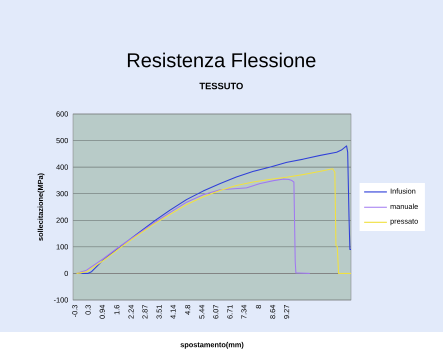 The height and width of the screenshot is (353, 443). Describe the element at coordinates (221, 86) in the screenshot. I see `chart-subtitle: TESSUTO` at that location.